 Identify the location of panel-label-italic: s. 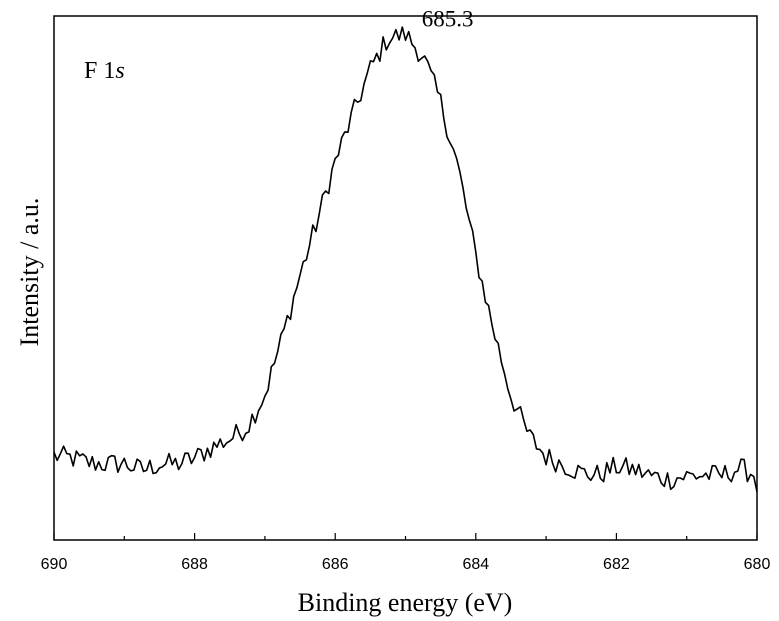
(119, 71).